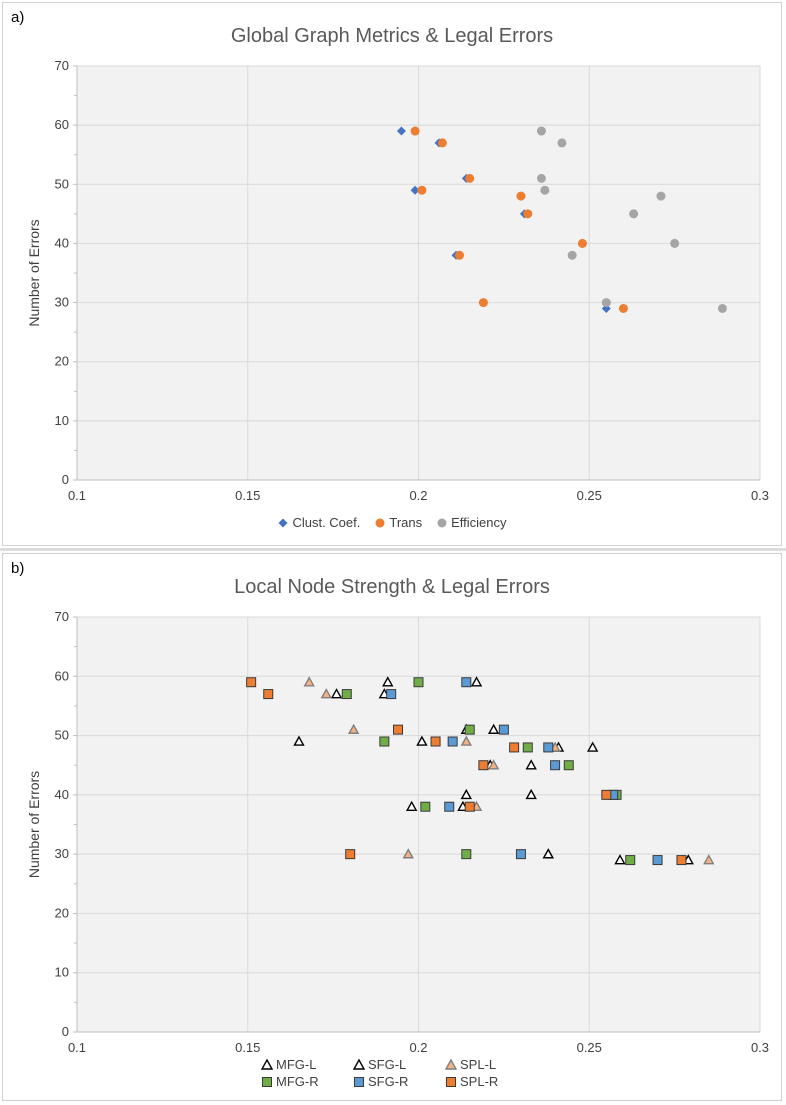 The width and height of the screenshot is (786, 1105). I want to click on legend-item-clust-coef: Clust. Coef., so click(318, 522).